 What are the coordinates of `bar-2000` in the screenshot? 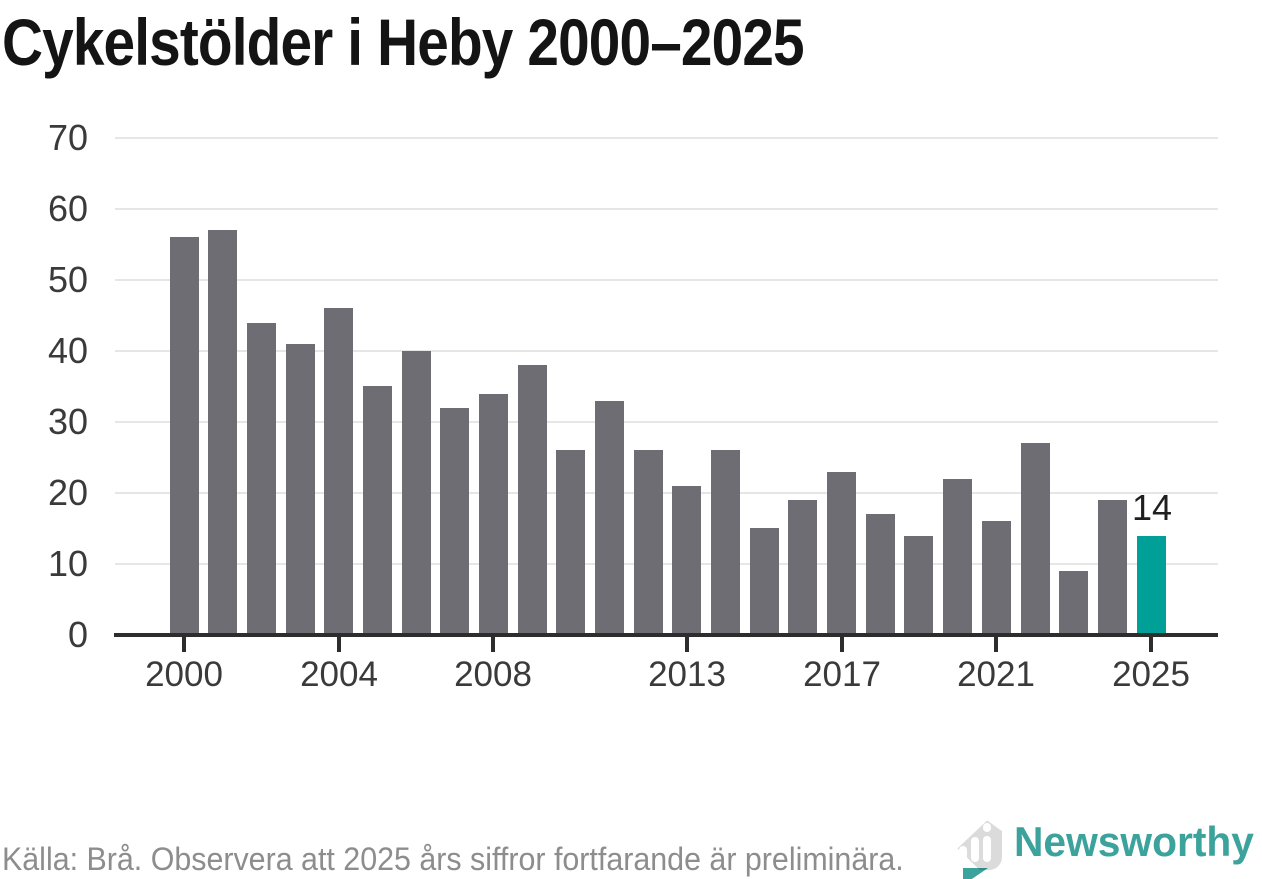 It's located at (184, 436).